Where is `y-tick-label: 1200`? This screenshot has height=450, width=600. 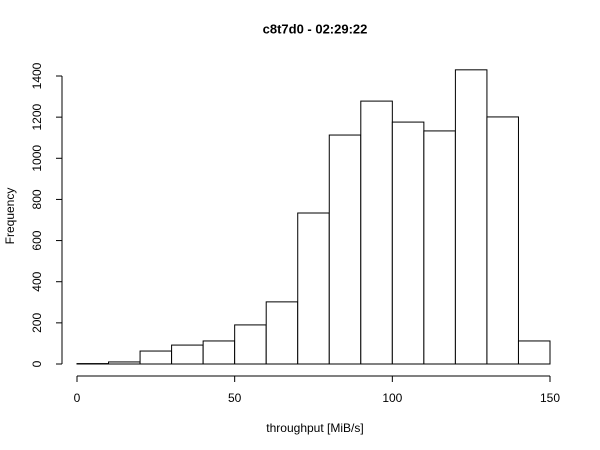 y-tick-label: 1200 is located at coordinates (37, 116).